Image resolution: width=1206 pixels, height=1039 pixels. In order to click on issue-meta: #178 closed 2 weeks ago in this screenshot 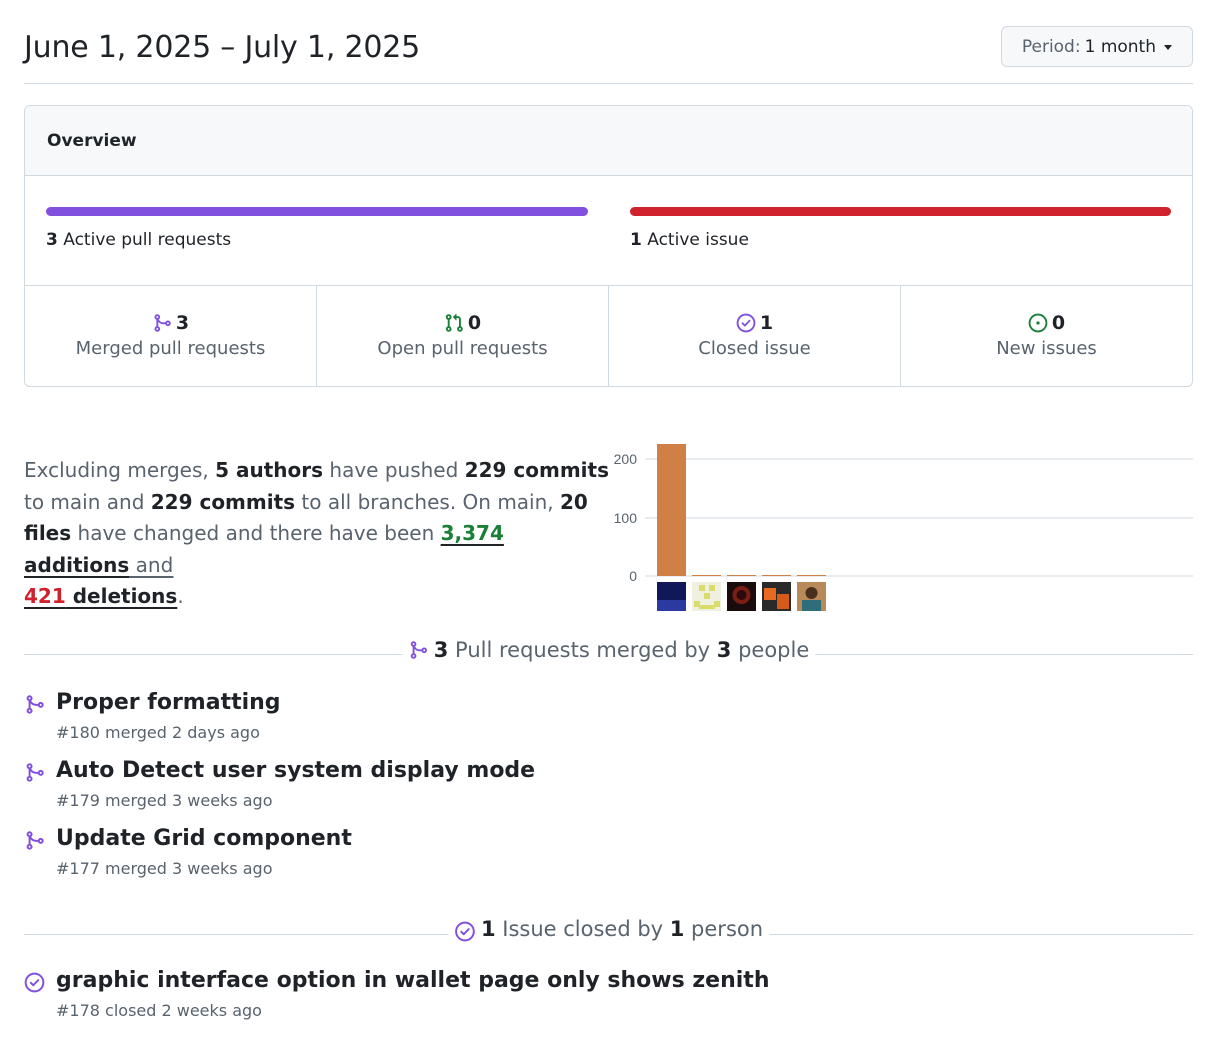, I will do `click(159, 1010)`.